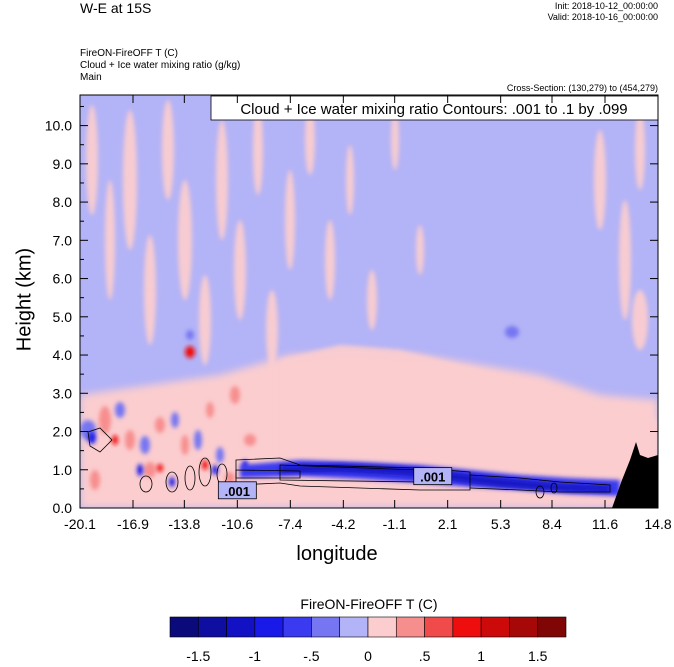 The image size is (674, 667). Describe the element at coordinates (337, 554) in the screenshot. I see `x-axis-label: longitude` at that location.